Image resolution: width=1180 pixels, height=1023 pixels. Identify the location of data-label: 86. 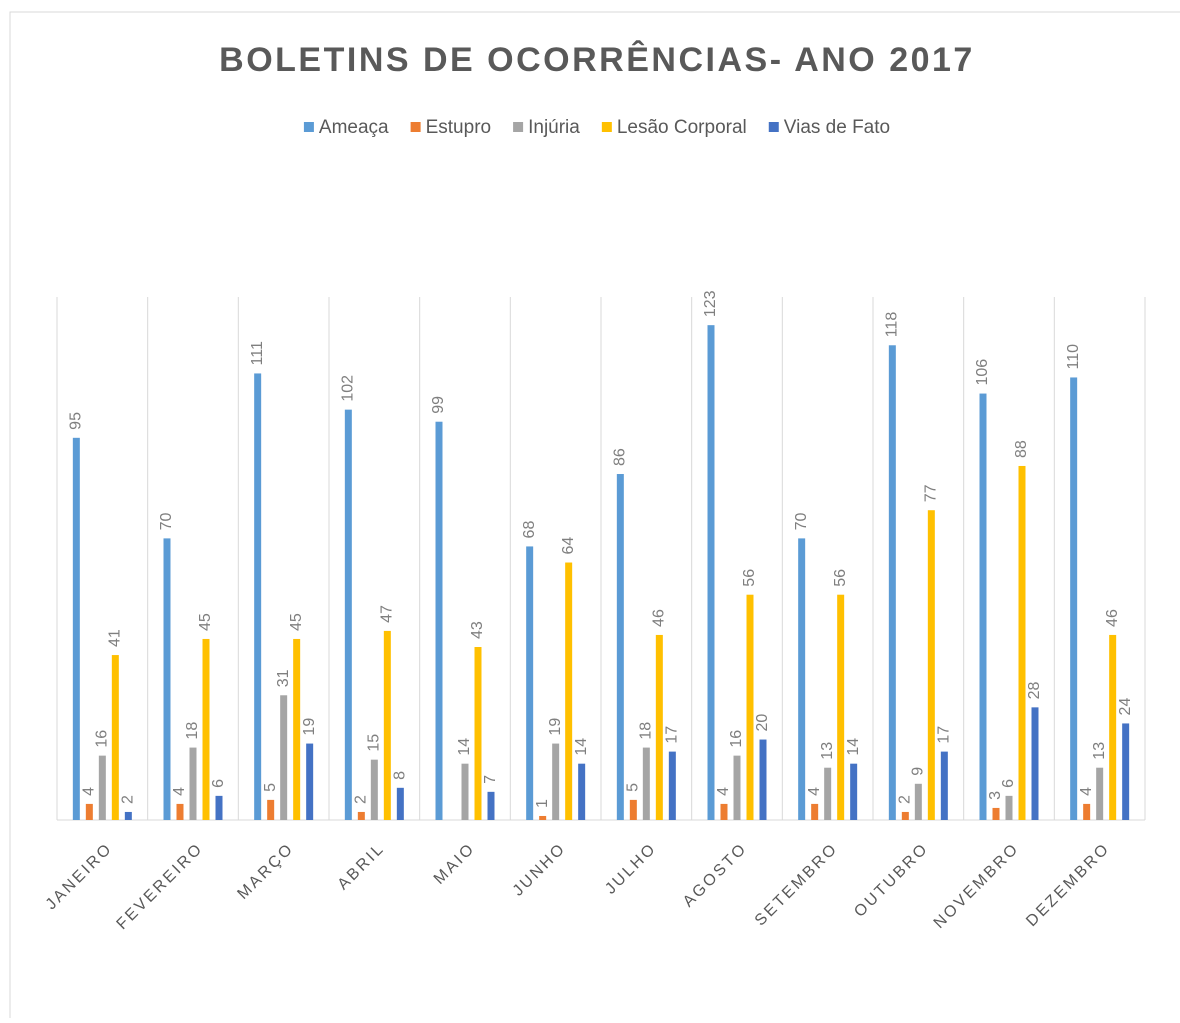
(620, 457).